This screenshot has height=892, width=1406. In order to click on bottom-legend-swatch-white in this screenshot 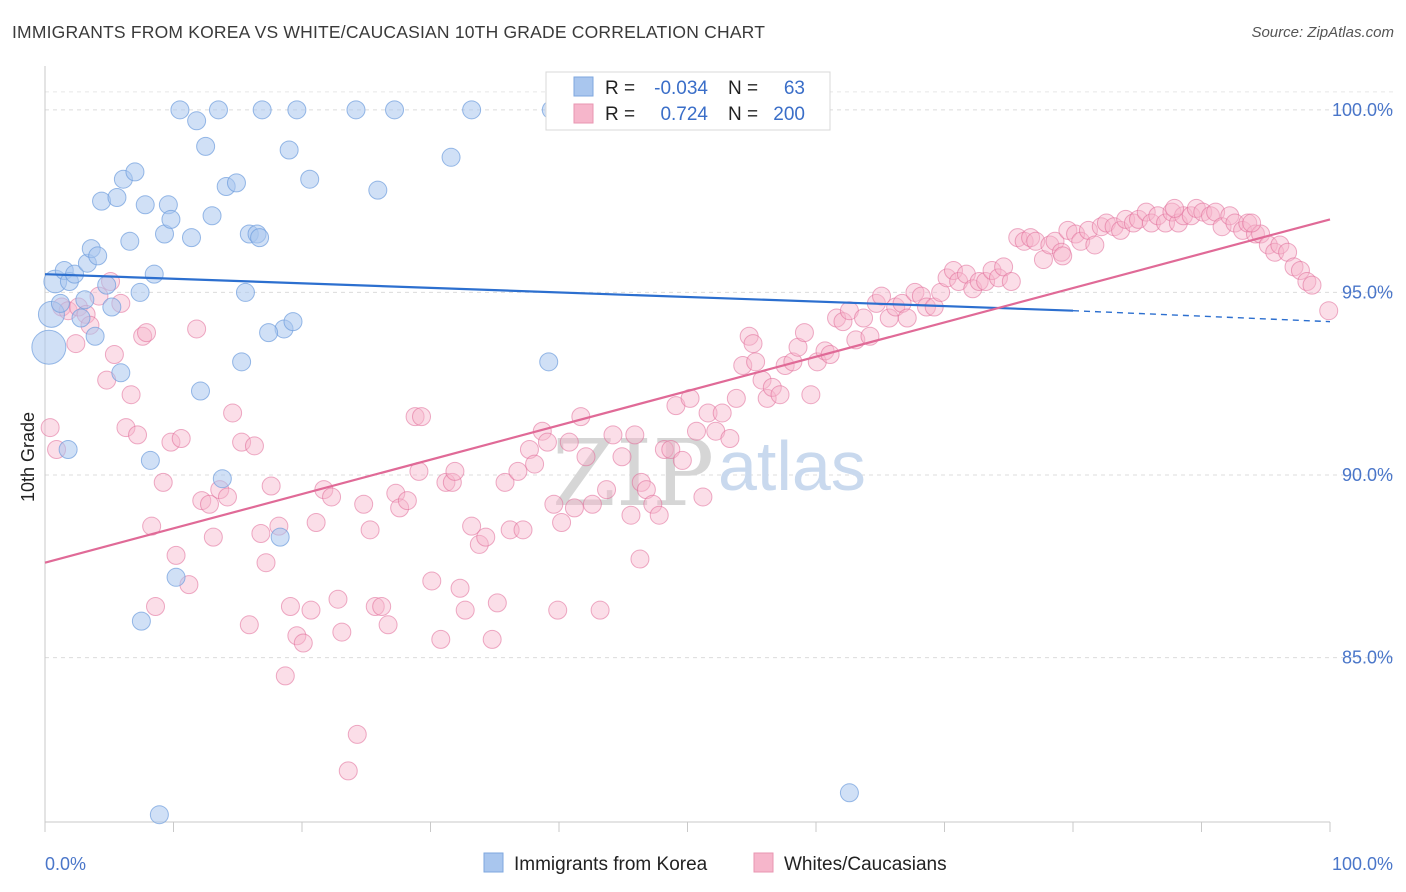, I will do `click(763, 862)`.